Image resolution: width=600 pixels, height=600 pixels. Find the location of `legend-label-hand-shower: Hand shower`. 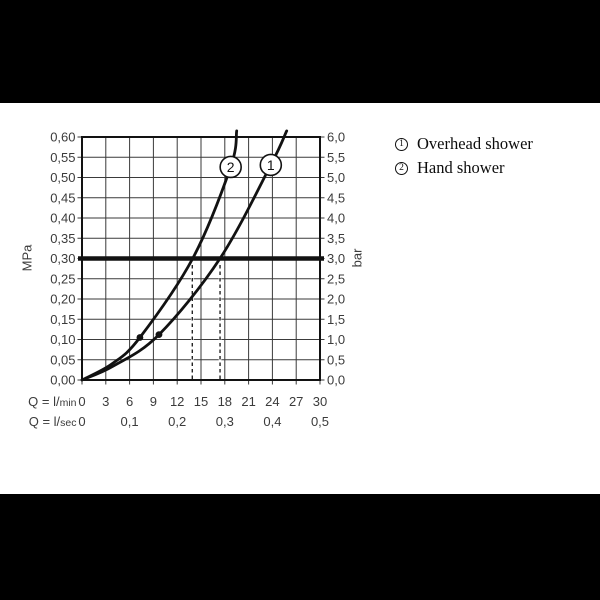

legend-label-hand-shower: Hand shower is located at coordinates (461, 167).